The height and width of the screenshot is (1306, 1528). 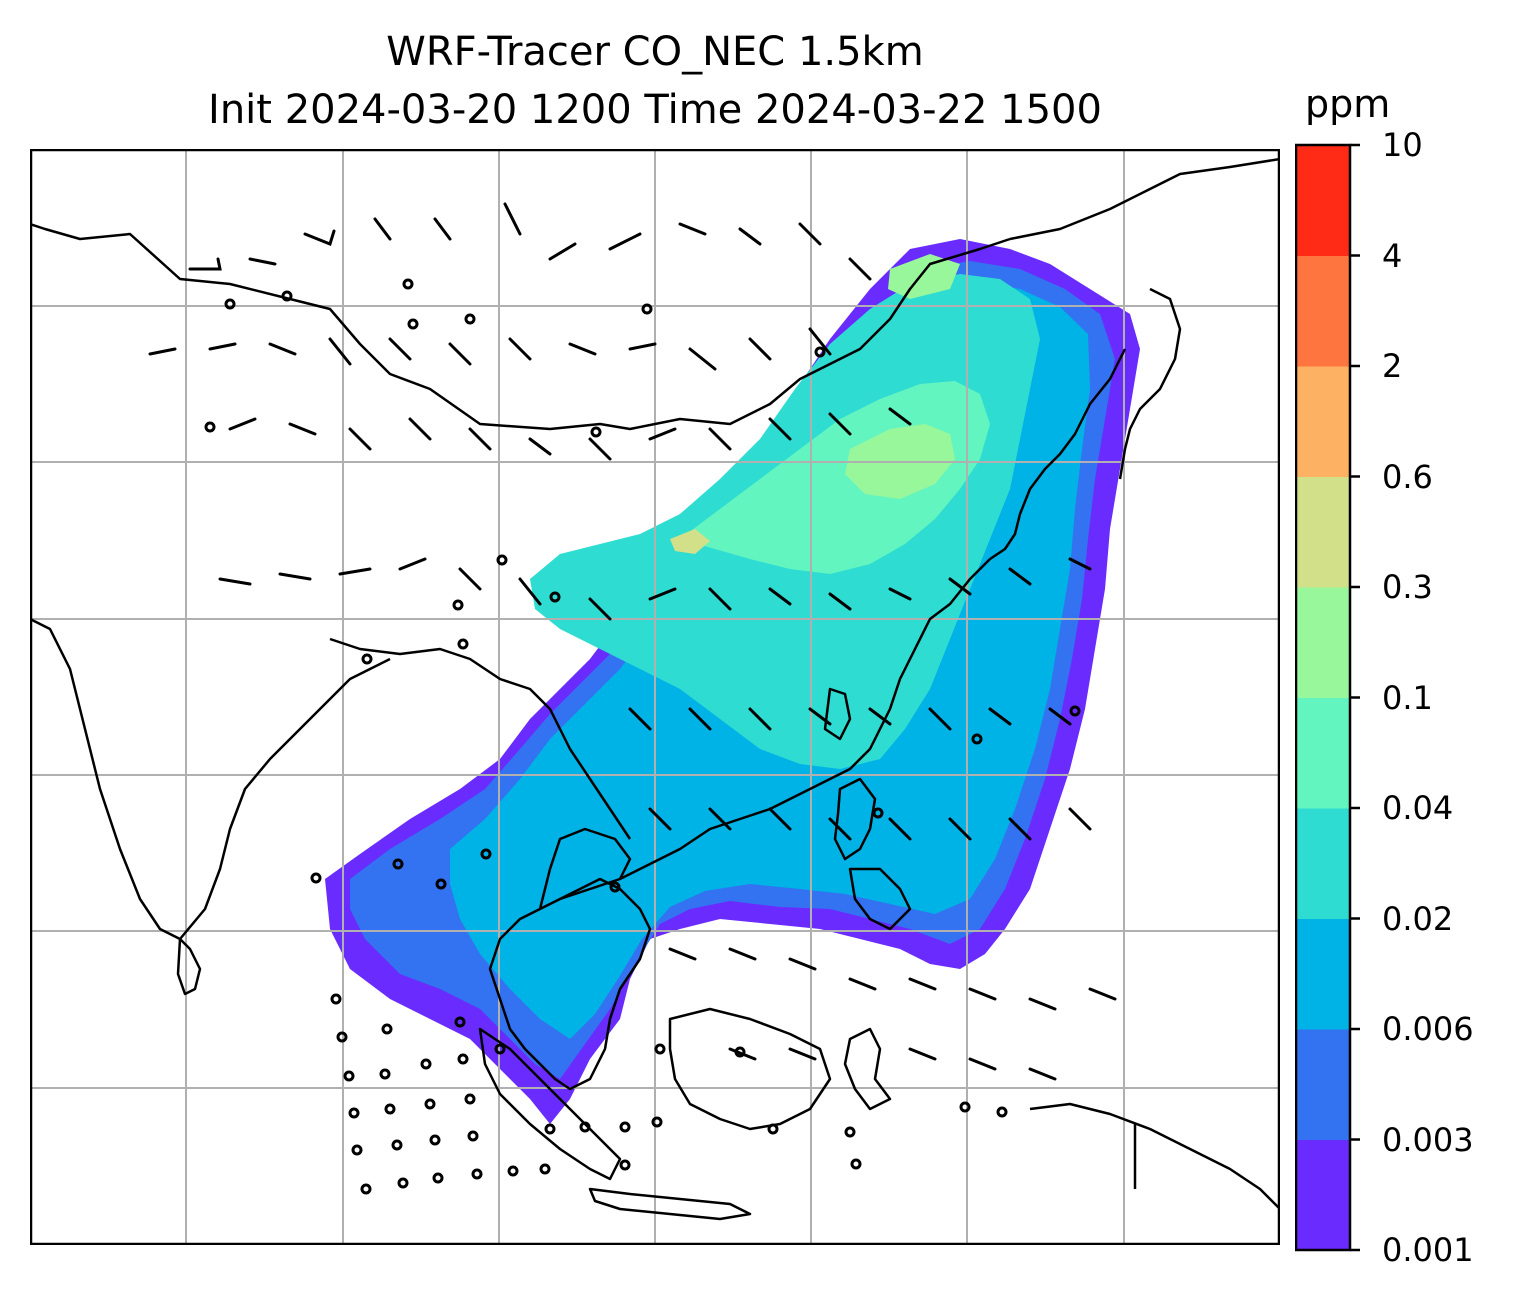 What do you see at coordinates (1154, 1156) in the screenshot?
I see `new-guinea` at bounding box center [1154, 1156].